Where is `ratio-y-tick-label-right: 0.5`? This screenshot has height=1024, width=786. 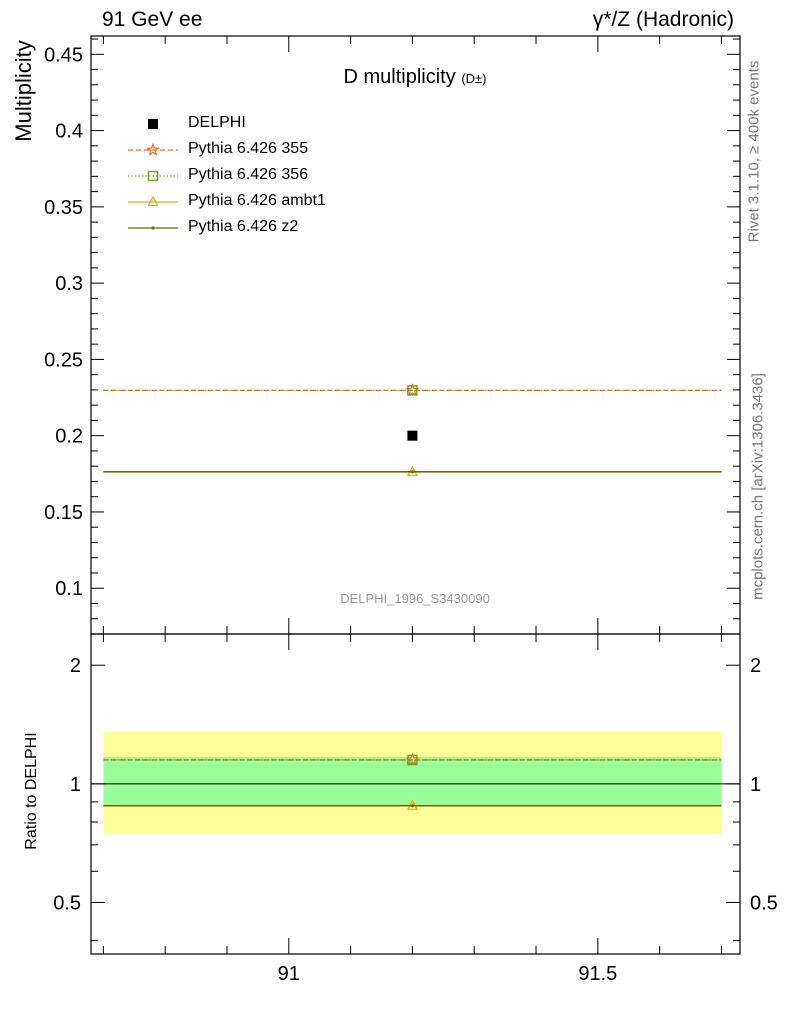 ratio-y-tick-label-right: 0.5 is located at coordinates (764, 903).